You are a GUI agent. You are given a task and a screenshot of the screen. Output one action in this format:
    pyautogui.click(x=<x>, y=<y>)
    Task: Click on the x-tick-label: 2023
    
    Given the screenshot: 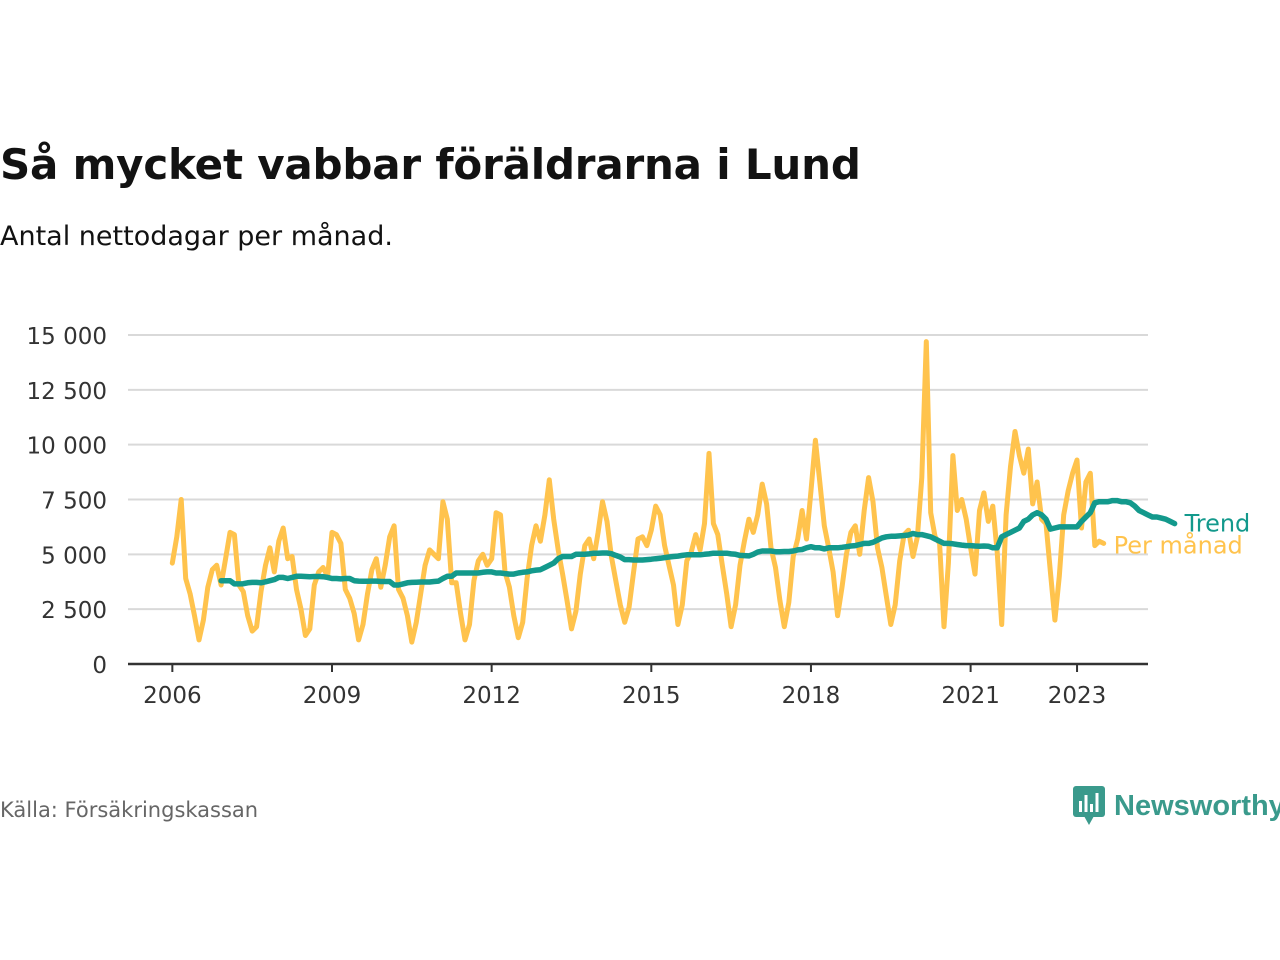 What is the action you would take?
    pyautogui.click(x=1077, y=696)
    